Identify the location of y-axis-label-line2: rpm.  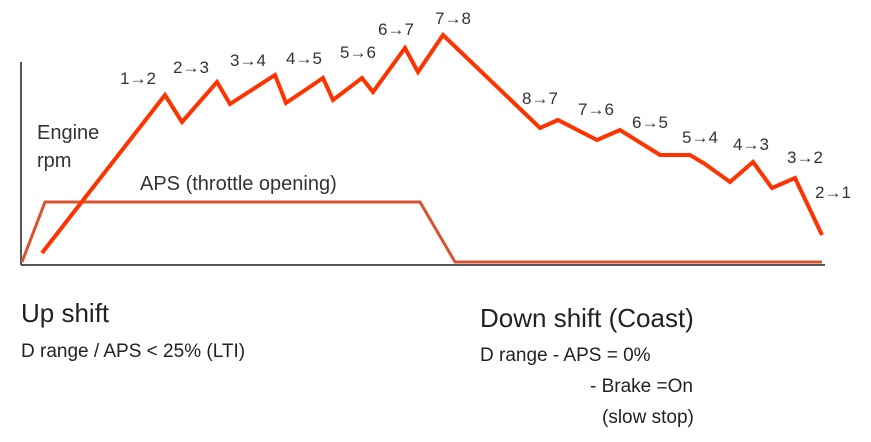
(54, 161).